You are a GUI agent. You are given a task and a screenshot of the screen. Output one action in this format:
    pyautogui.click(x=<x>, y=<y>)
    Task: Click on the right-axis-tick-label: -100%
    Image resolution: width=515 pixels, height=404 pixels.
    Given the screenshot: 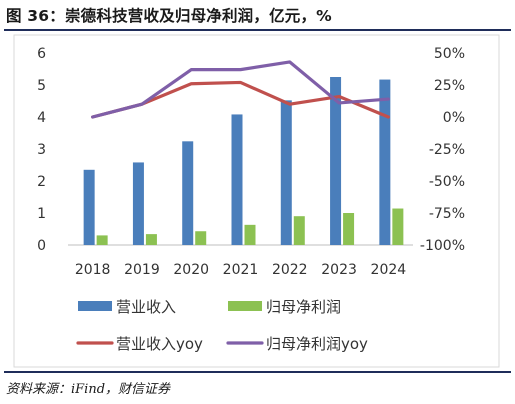 What is the action you would take?
    pyautogui.click(x=442, y=246)
    